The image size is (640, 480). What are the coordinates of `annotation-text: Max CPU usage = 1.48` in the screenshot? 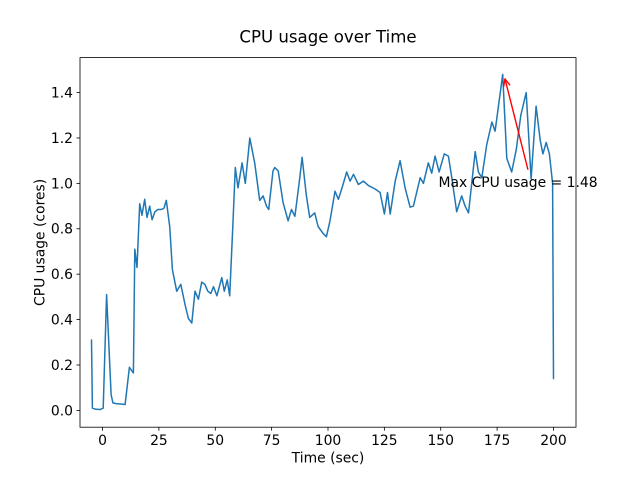 It's located at (517, 183).